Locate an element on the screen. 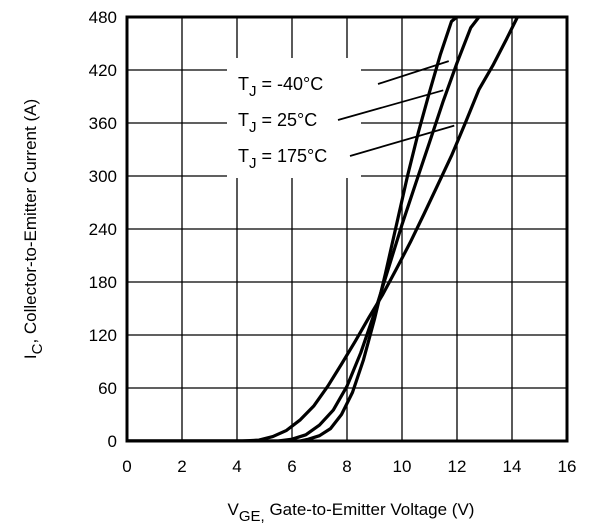  annotation-background is located at coordinates (294, 118).